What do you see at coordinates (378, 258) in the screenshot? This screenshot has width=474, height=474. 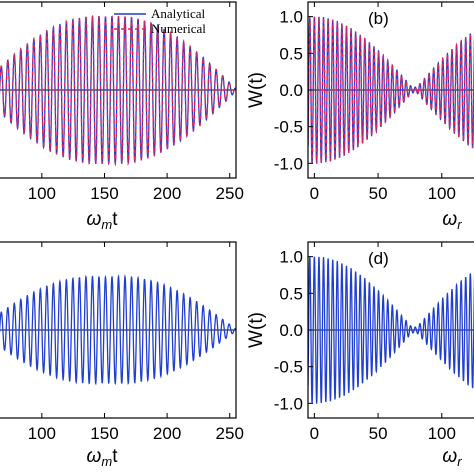 I see `panel-label: (d)` at bounding box center [378, 258].